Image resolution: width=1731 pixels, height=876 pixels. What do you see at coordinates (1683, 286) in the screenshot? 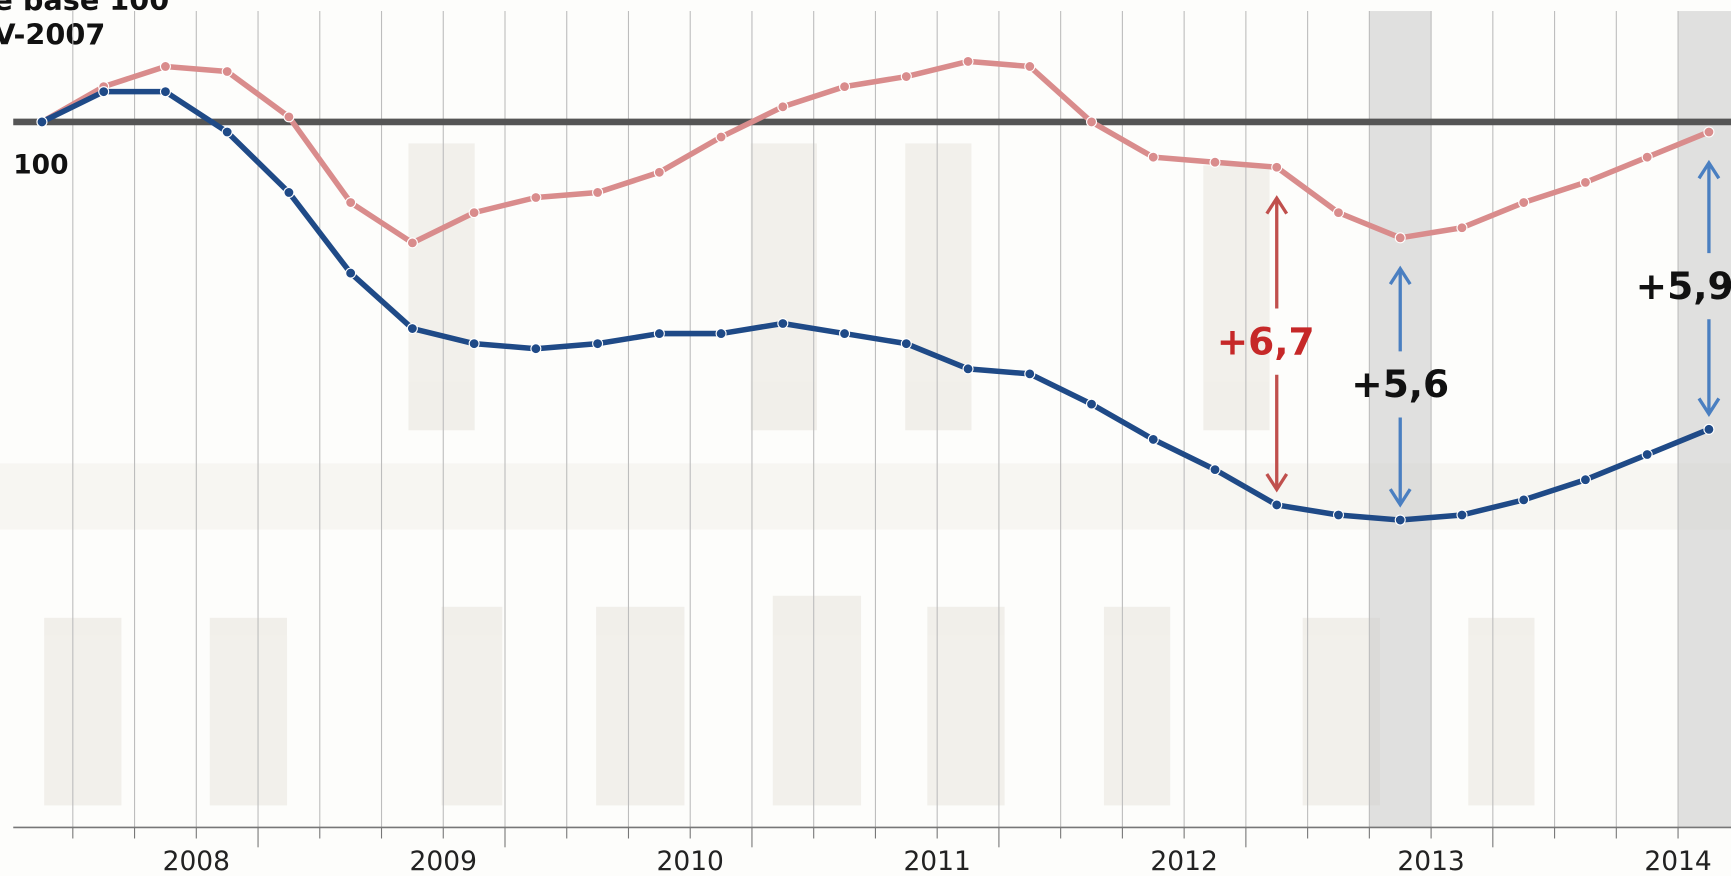
I see `annotation: +5,9` at bounding box center [1683, 286].